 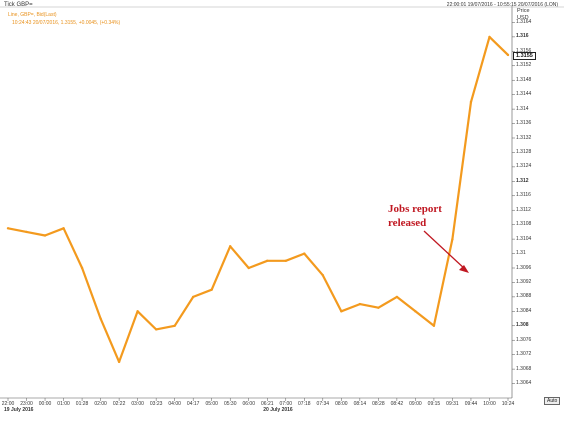 I want to click on y-tick-label: 1.3112, so click(x=523, y=209).